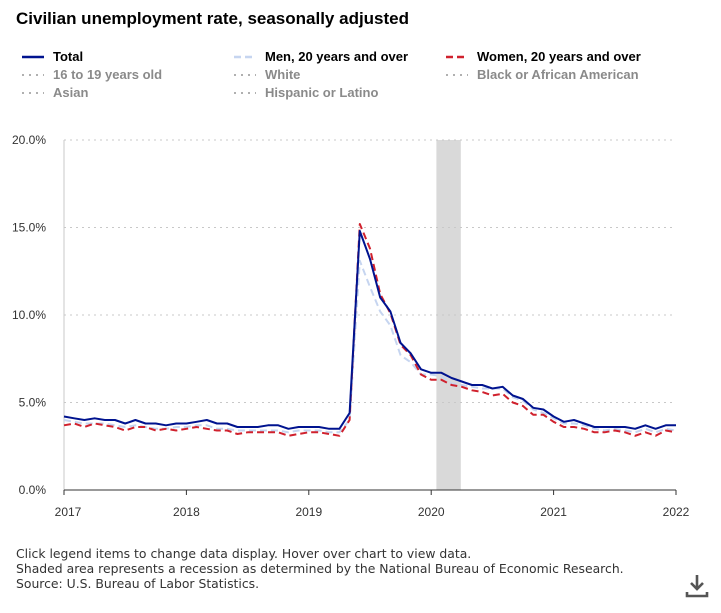 The width and height of the screenshot is (721, 613). What do you see at coordinates (71, 92) in the screenshot?
I see `legend-label: Asian` at bounding box center [71, 92].